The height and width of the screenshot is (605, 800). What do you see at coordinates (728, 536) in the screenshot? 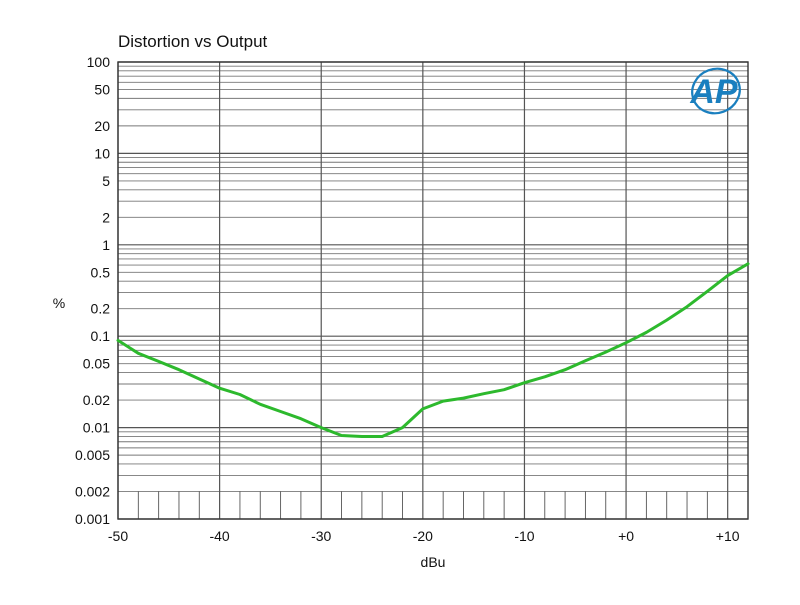
I see `x-tick-label: +10` at bounding box center [728, 536].